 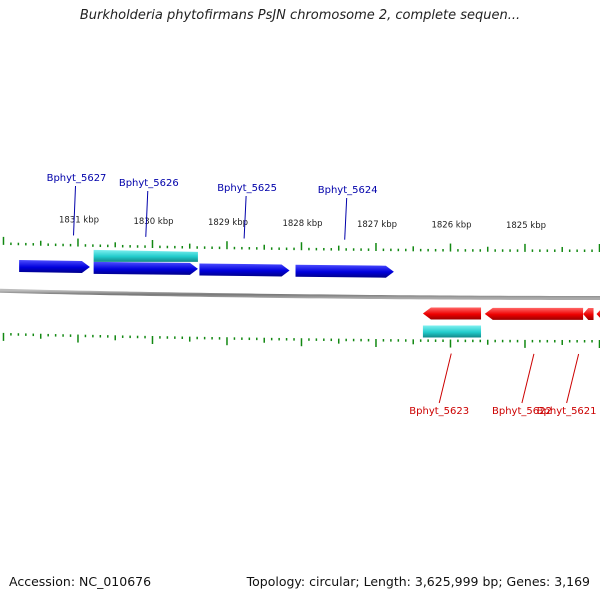 What do you see at coordinates (451, 226) in the screenshot?
I see `scale-label: 1826 kbp` at bounding box center [451, 226].